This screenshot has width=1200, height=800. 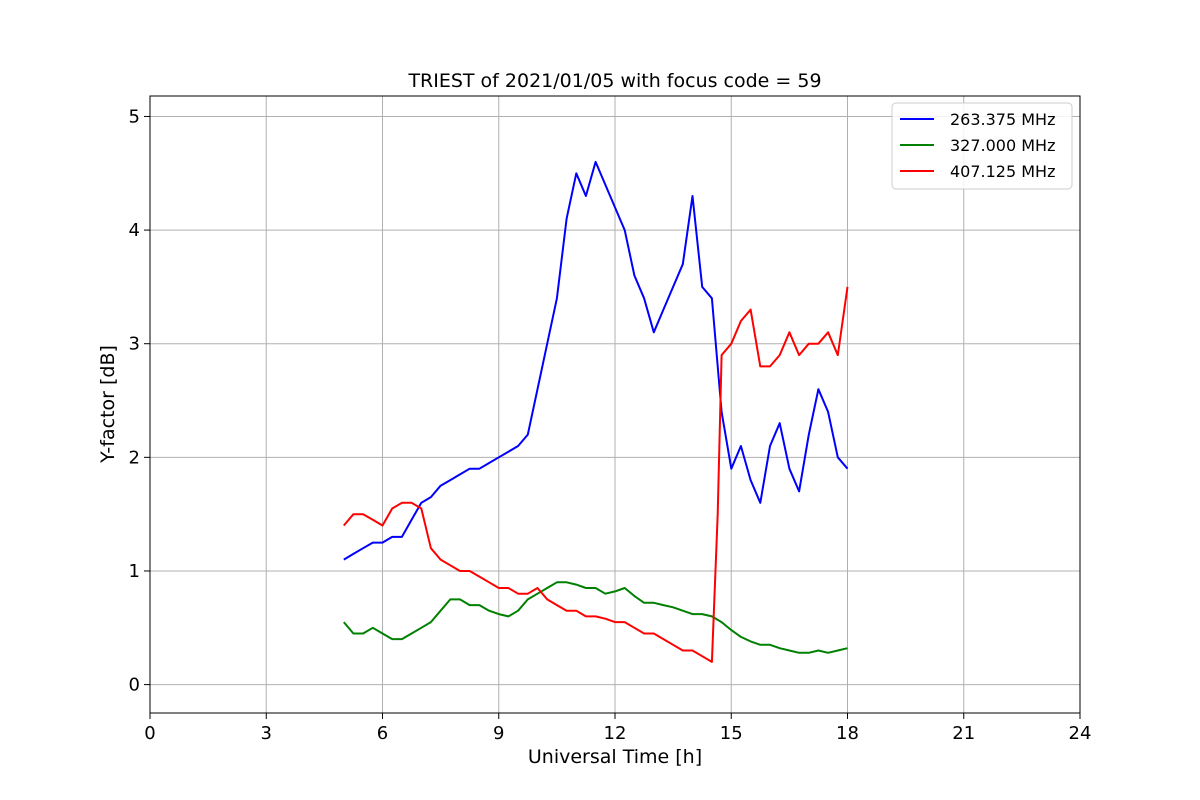 I want to click on y-tick-label: 3, so click(x=134, y=344).